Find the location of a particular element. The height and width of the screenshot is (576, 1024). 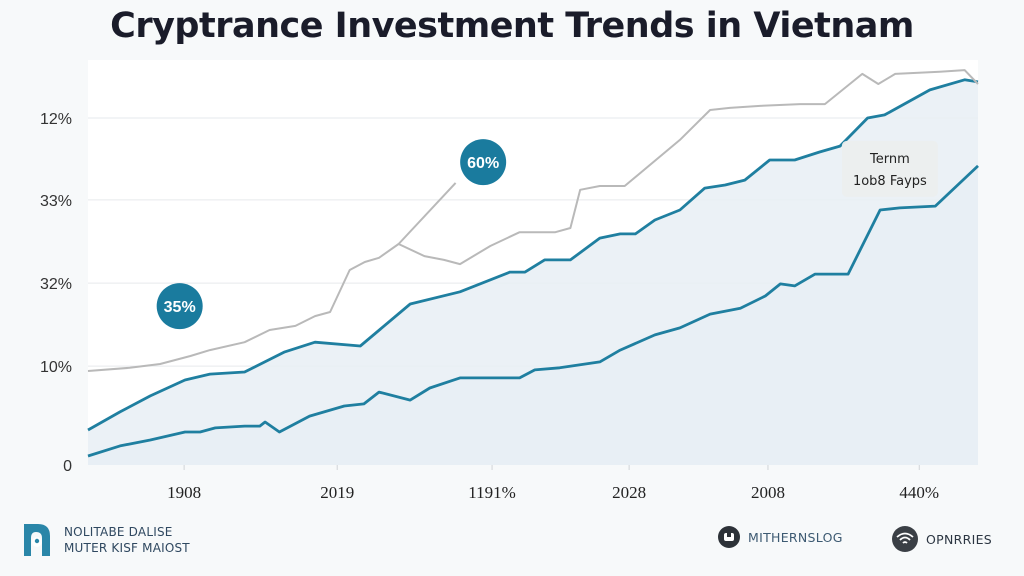

y-tick-label: 32% is located at coordinates (56, 284).